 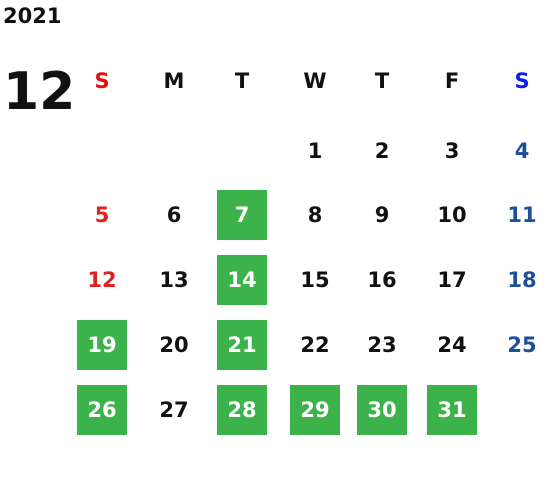 I want to click on month: 12, so click(x=39, y=92).